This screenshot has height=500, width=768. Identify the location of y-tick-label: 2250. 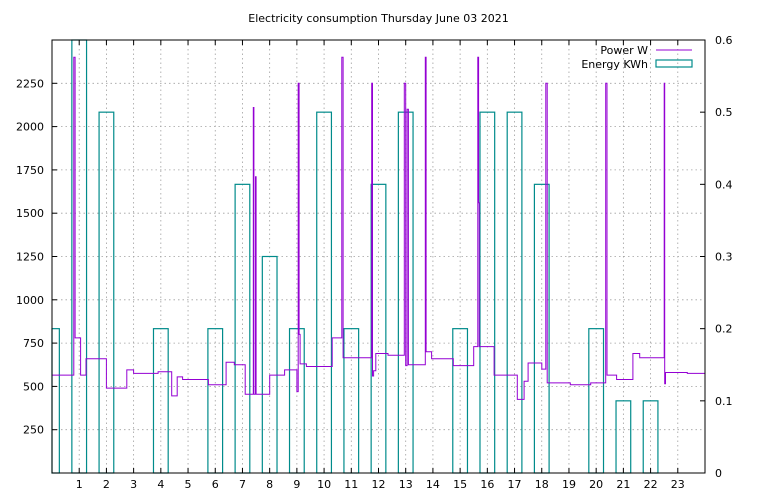
(30, 83).